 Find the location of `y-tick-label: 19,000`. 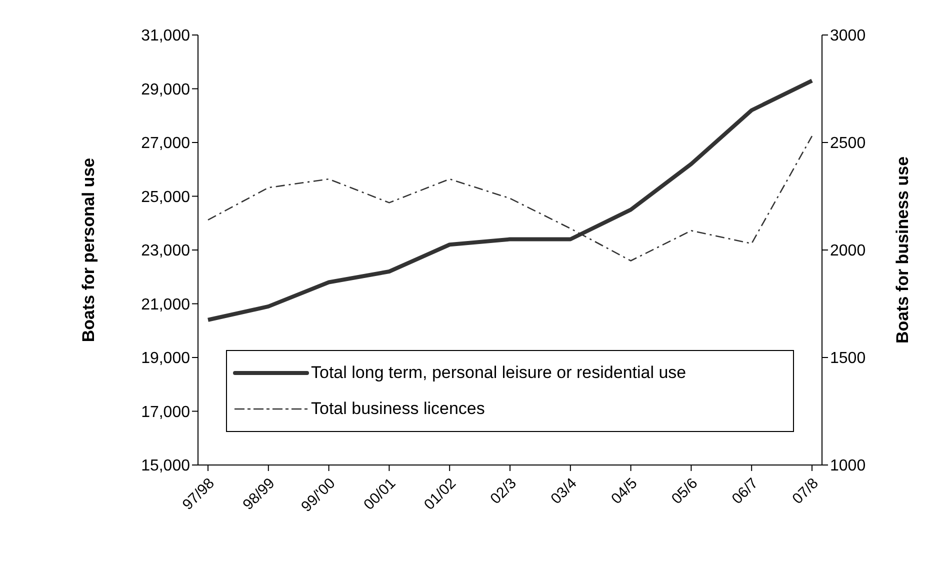

y-tick-label: 19,000 is located at coordinates (165, 359).